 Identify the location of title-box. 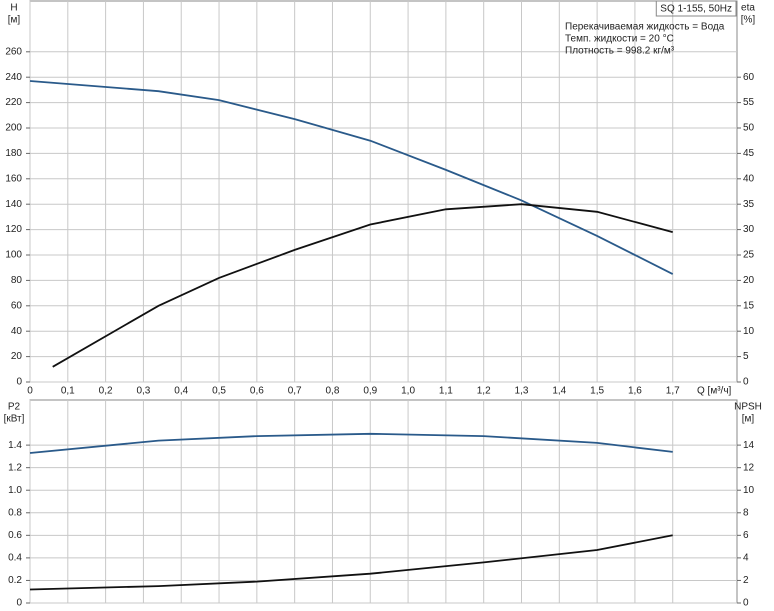
(696, 8).